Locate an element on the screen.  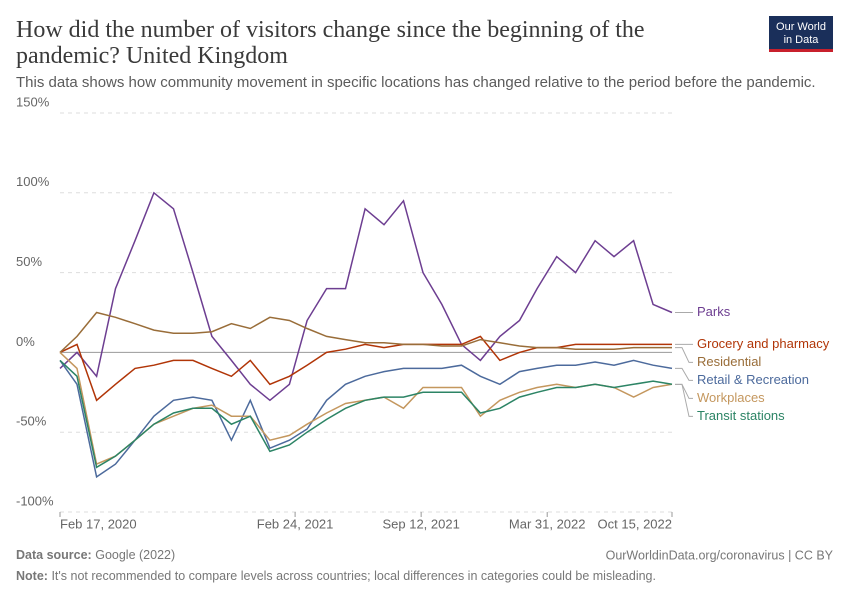
legend-label: Residential is located at coordinates (729, 361).